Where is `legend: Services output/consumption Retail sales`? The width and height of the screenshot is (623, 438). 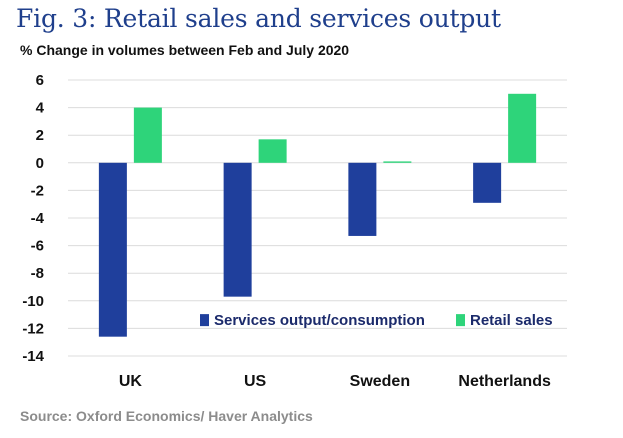
legend: Services output/consumption Retail sales is located at coordinates (376, 320).